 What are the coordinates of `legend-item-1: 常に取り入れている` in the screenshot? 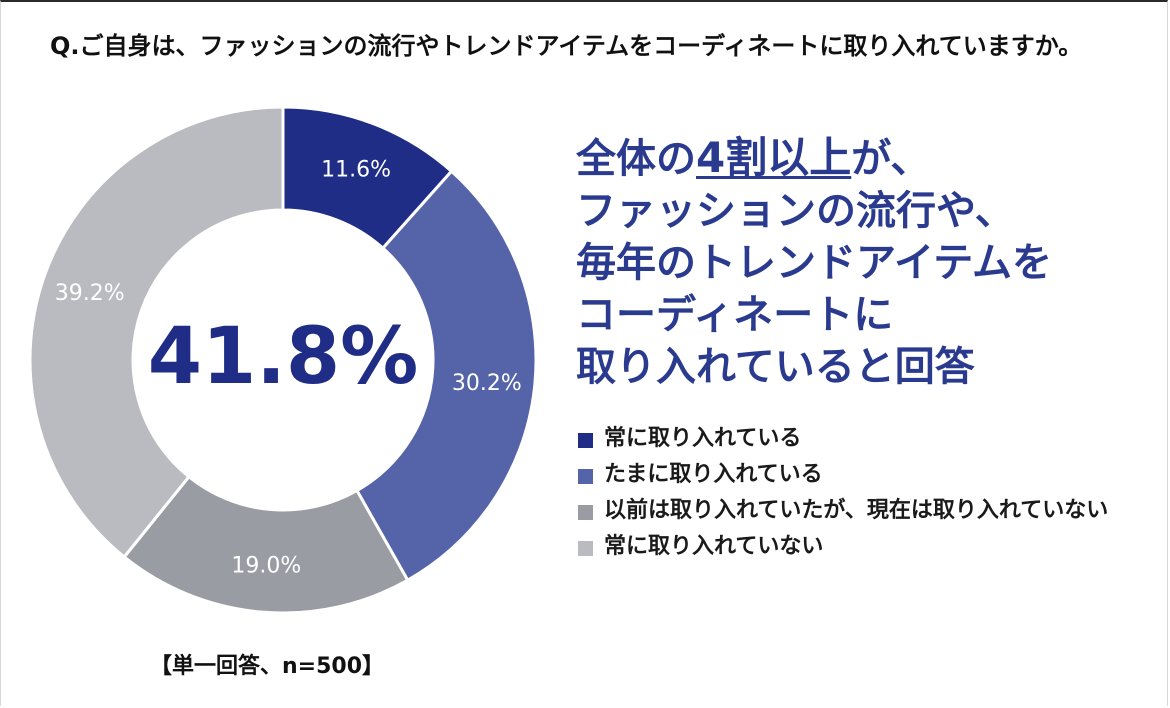 It's located at (863, 439).